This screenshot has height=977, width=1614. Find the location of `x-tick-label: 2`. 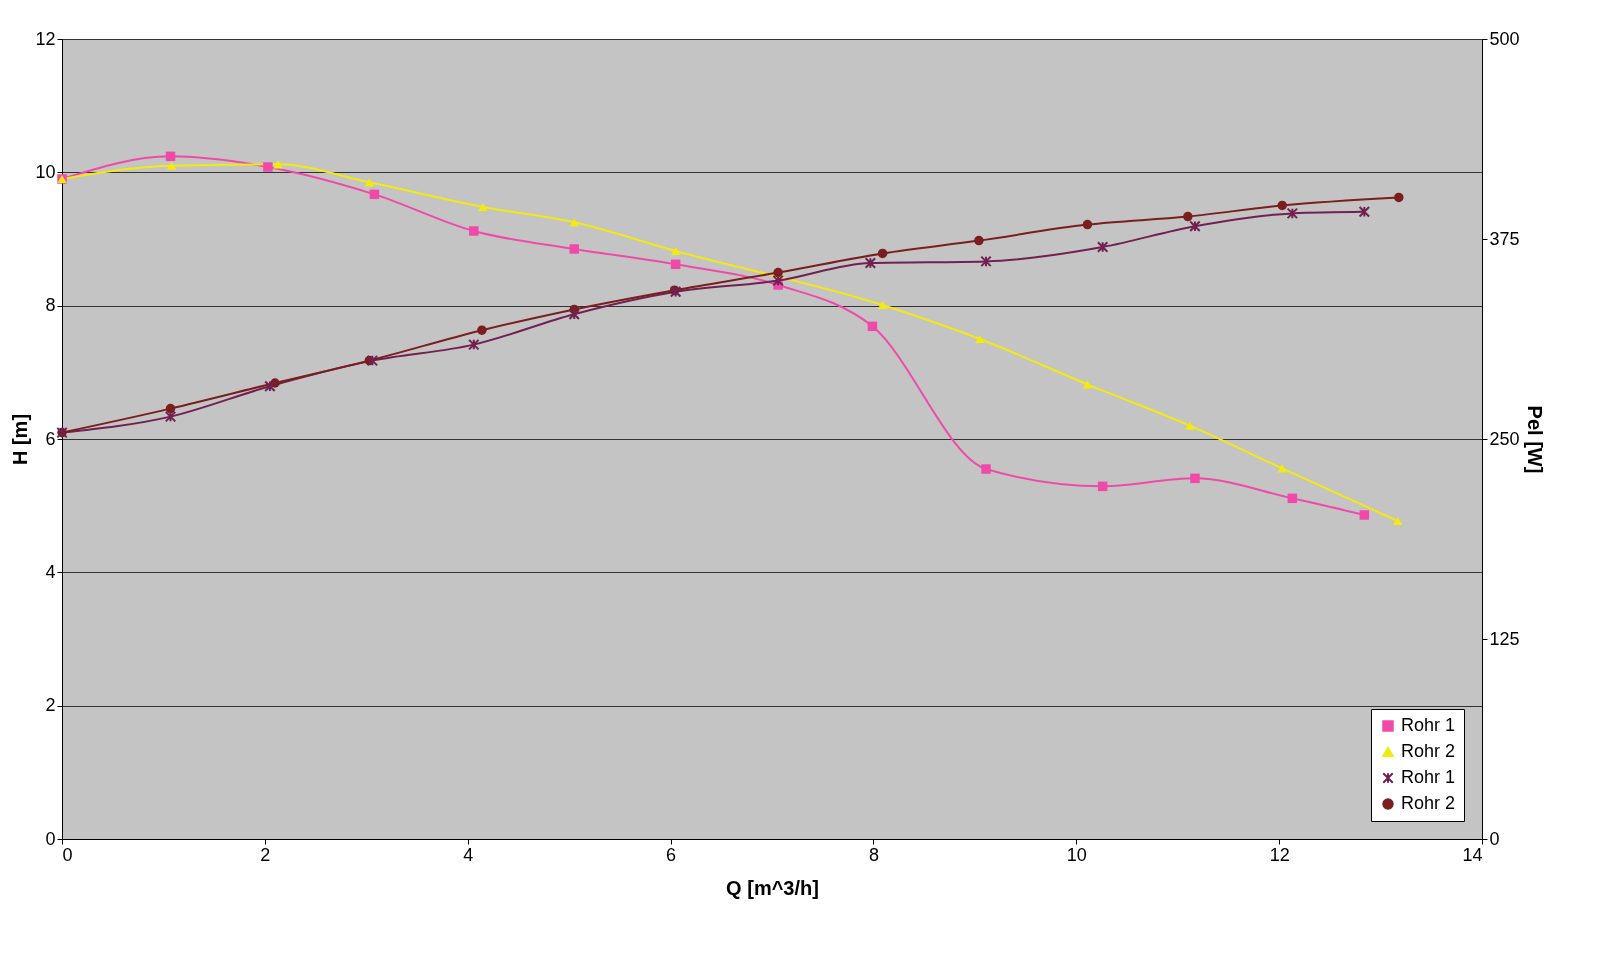

x-tick-label: 2 is located at coordinates (265, 854).